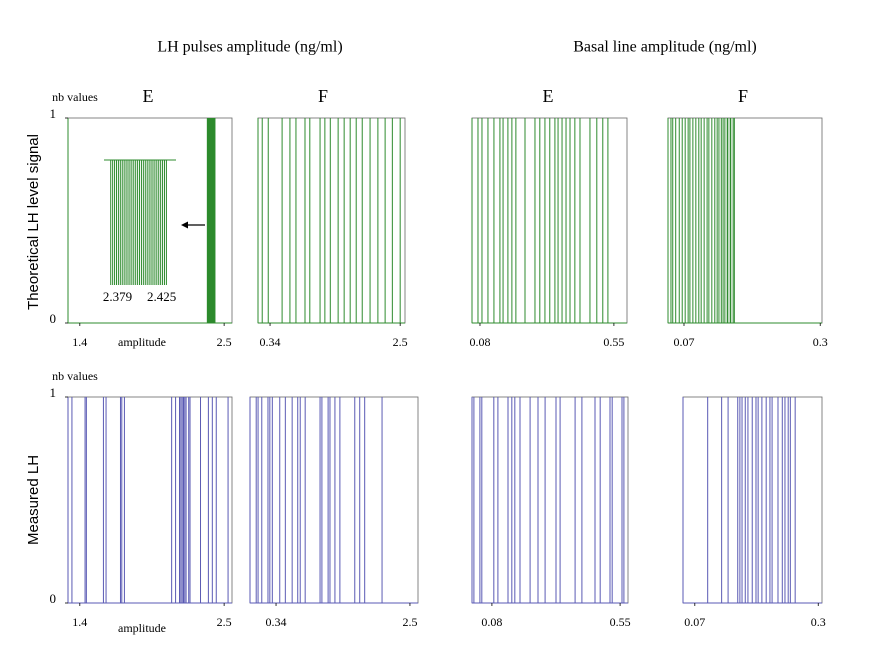  I want to click on group-title: Basal line amplitude (ng/ml), so click(665, 47).